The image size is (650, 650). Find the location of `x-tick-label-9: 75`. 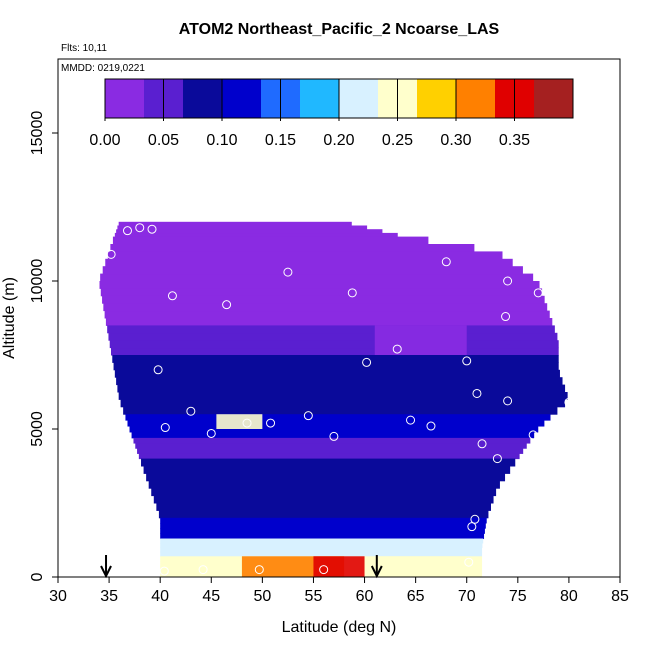

x-tick-label-9: 75 is located at coordinates (518, 596).